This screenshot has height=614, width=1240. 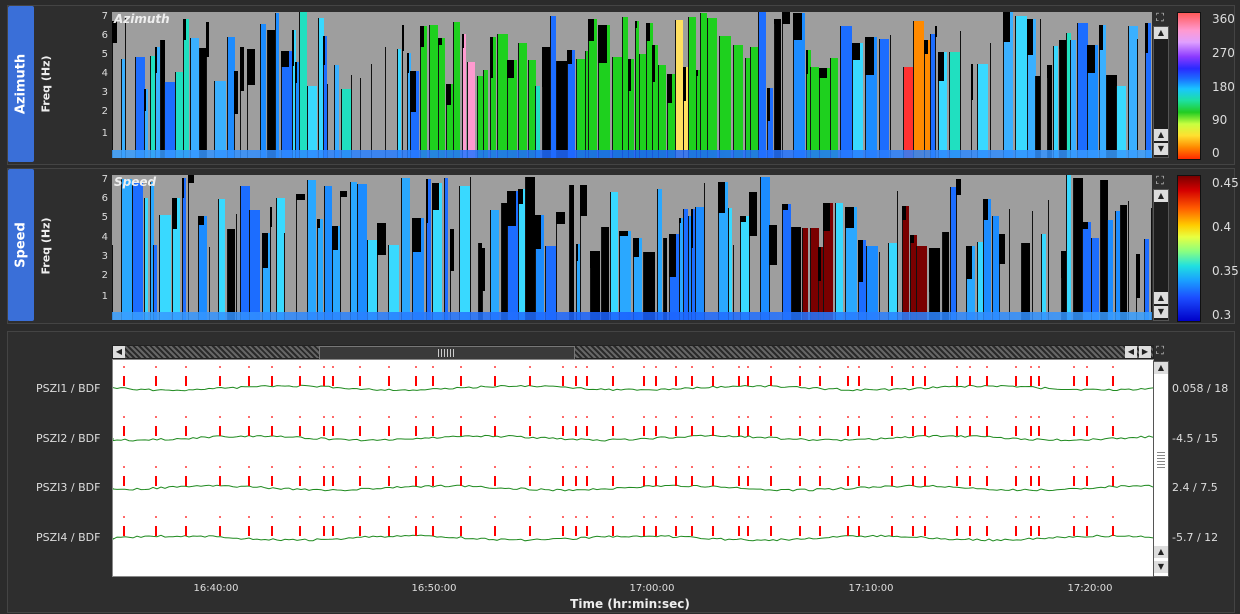 I want to click on y-tick: 5, so click(x=104, y=217).